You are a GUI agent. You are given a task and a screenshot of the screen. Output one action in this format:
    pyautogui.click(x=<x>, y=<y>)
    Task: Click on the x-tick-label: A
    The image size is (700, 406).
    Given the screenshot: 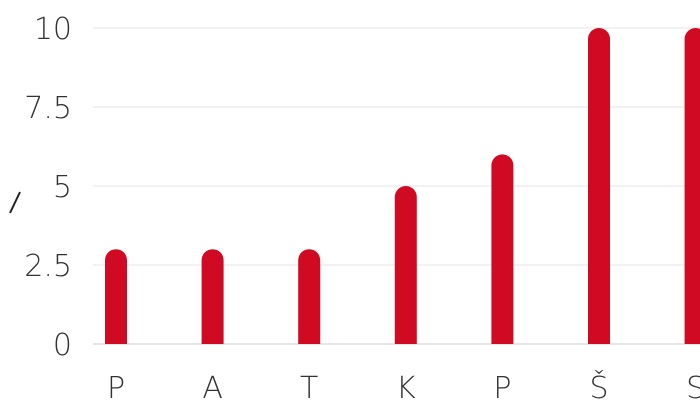 What is the action you would take?
    pyautogui.click(x=212, y=388)
    